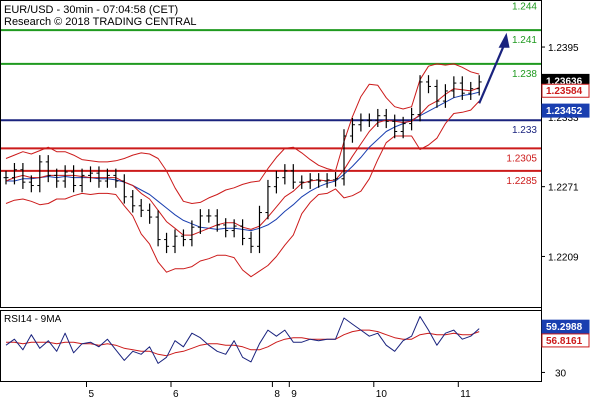  I want to click on level-label: 1.241, so click(524, 40).